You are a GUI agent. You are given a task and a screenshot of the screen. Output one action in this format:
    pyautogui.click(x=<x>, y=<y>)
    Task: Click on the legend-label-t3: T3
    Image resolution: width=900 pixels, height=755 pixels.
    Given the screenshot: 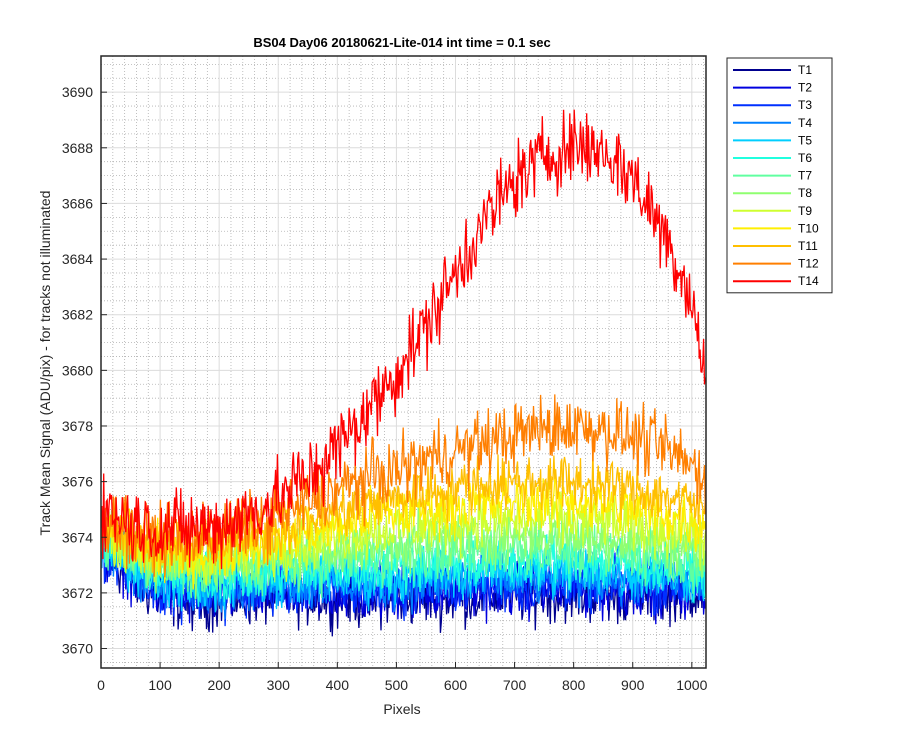 What is the action you would take?
    pyautogui.click(x=805, y=105)
    